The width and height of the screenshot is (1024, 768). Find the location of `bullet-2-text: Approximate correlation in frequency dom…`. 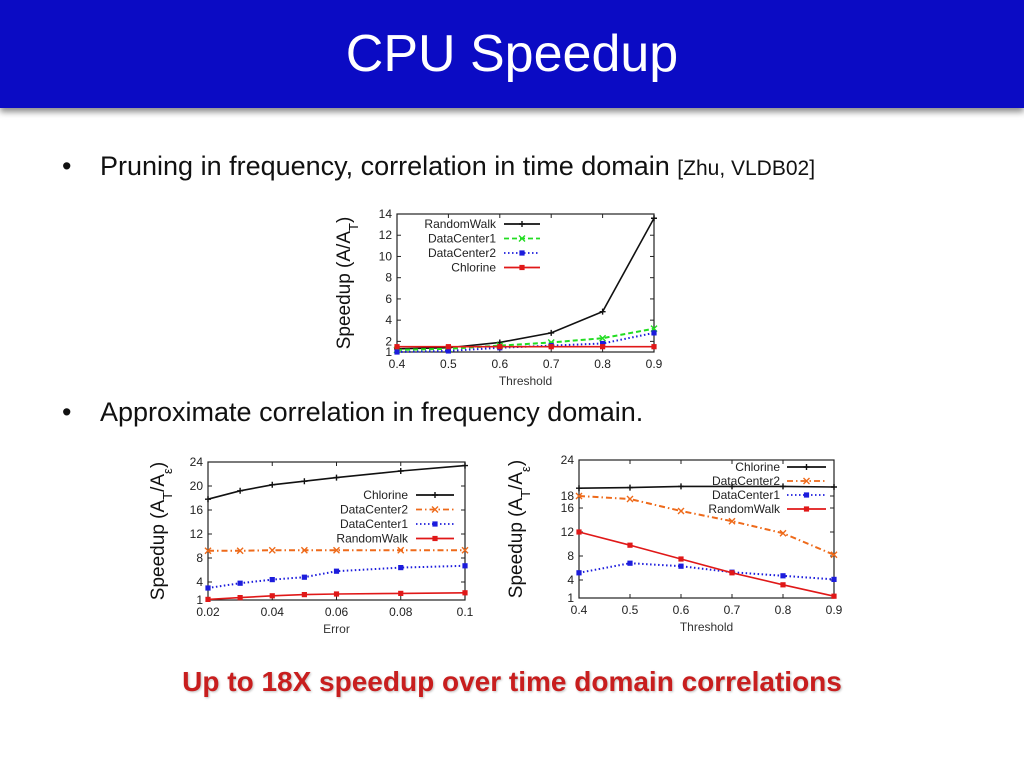

bullet-2-text: Approximate correlation in frequency dom… is located at coordinates (372, 412).